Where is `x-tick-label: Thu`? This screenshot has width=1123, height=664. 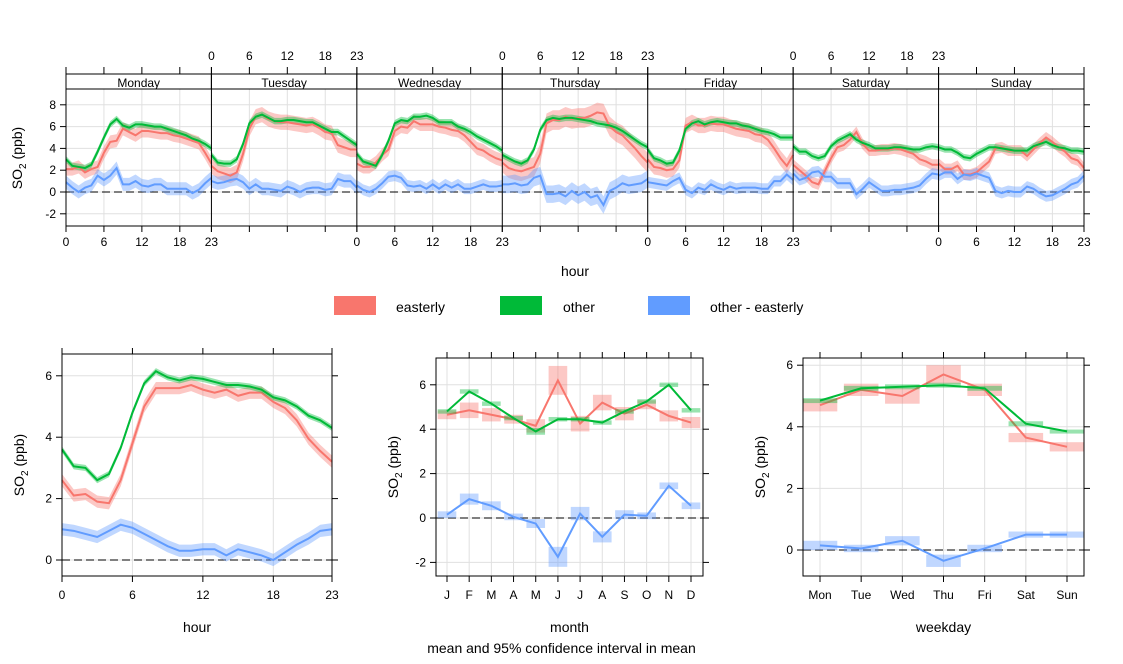 x-tick-label: Thu is located at coordinates (943, 595).